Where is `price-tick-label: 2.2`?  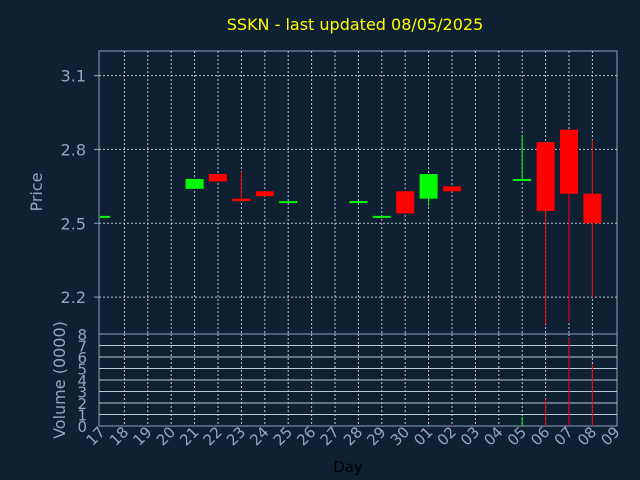
price-tick-label: 2.2 is located at coordinates (73, 297).